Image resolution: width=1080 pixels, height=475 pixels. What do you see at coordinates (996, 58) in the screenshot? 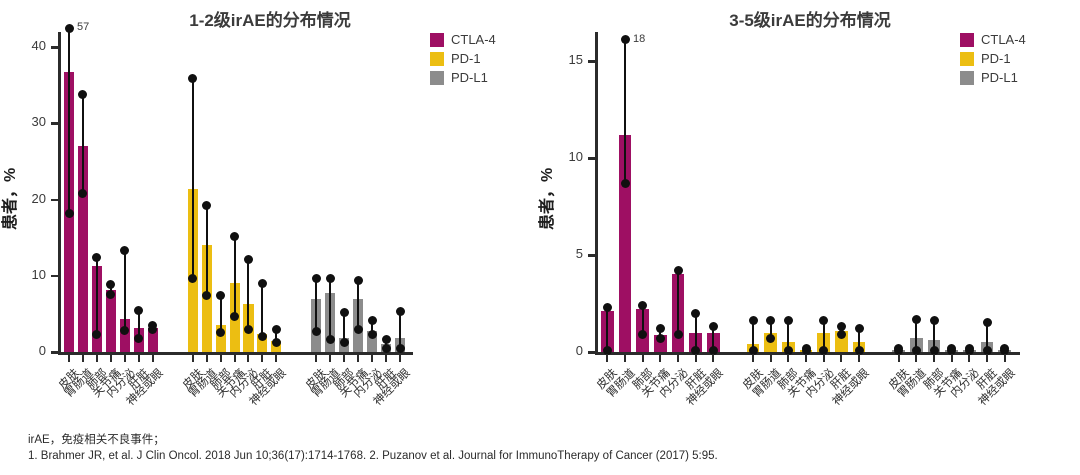
I see `legend-item-label: PD-1` at bounding box center [996, 58].